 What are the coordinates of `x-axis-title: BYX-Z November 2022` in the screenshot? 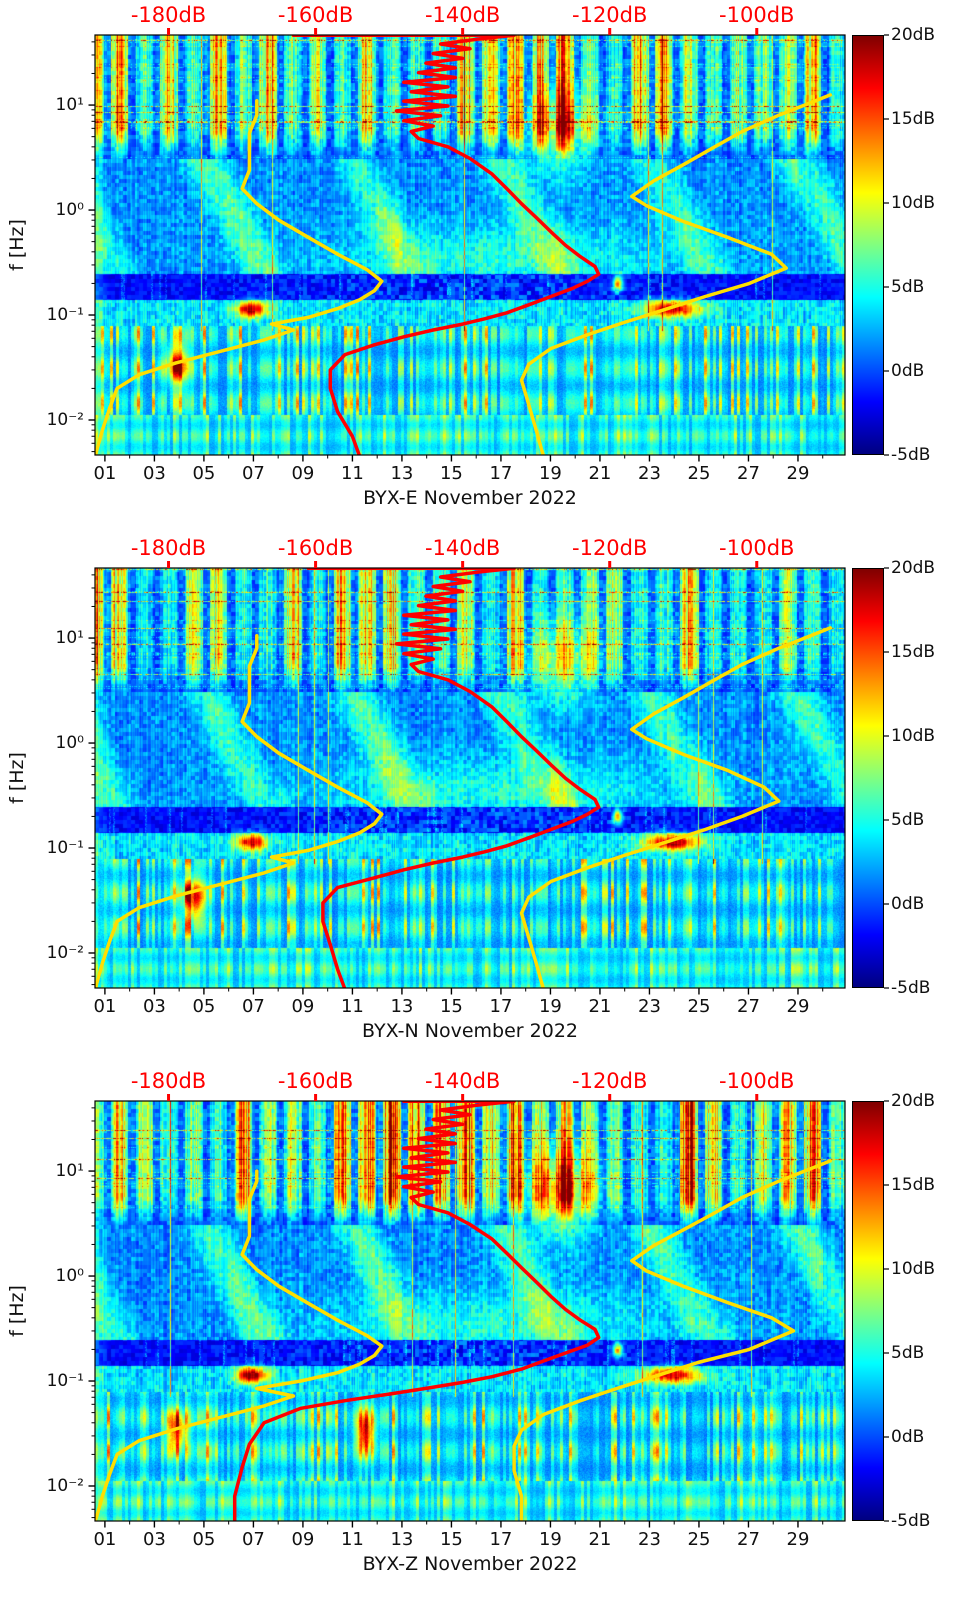 It's located at (470, 1564).